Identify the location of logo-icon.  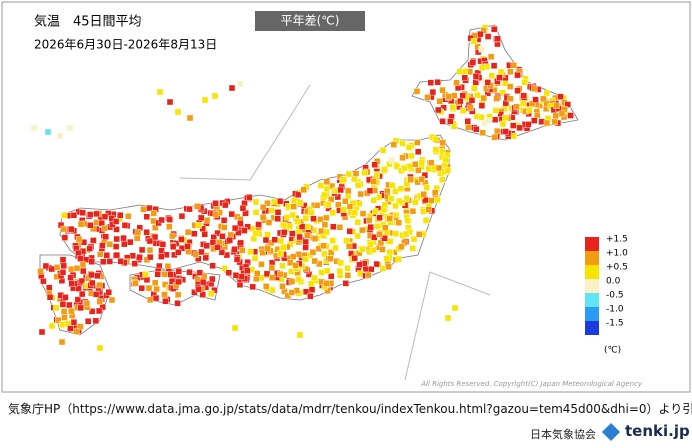
(611, 432).